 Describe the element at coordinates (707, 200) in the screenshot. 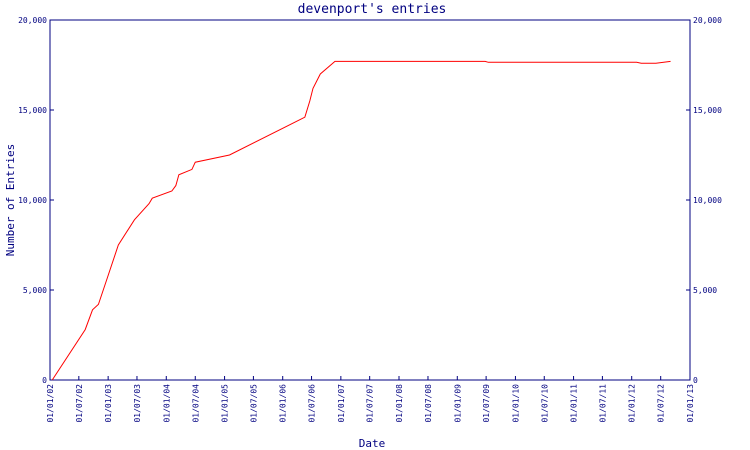

I see `y2-tick-label: 10,000` at that location.